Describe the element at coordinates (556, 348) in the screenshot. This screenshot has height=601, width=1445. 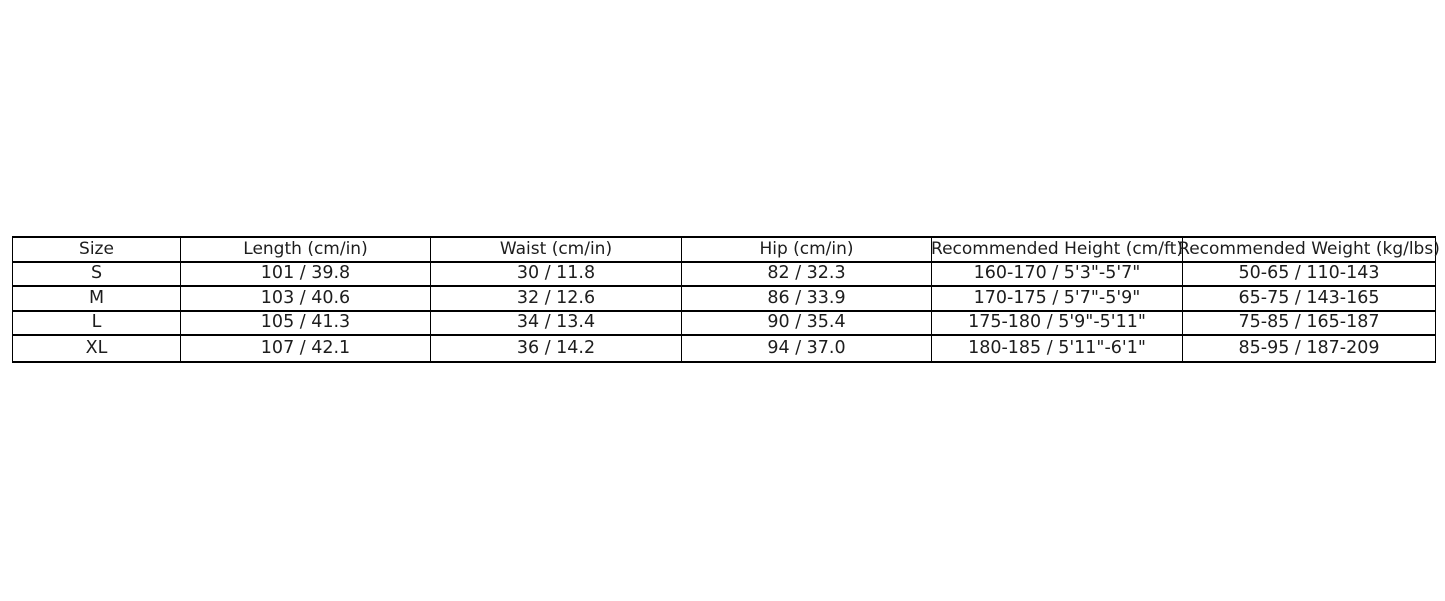
I see `table-cell-waist-xl: 36 / 14.2` at that location.